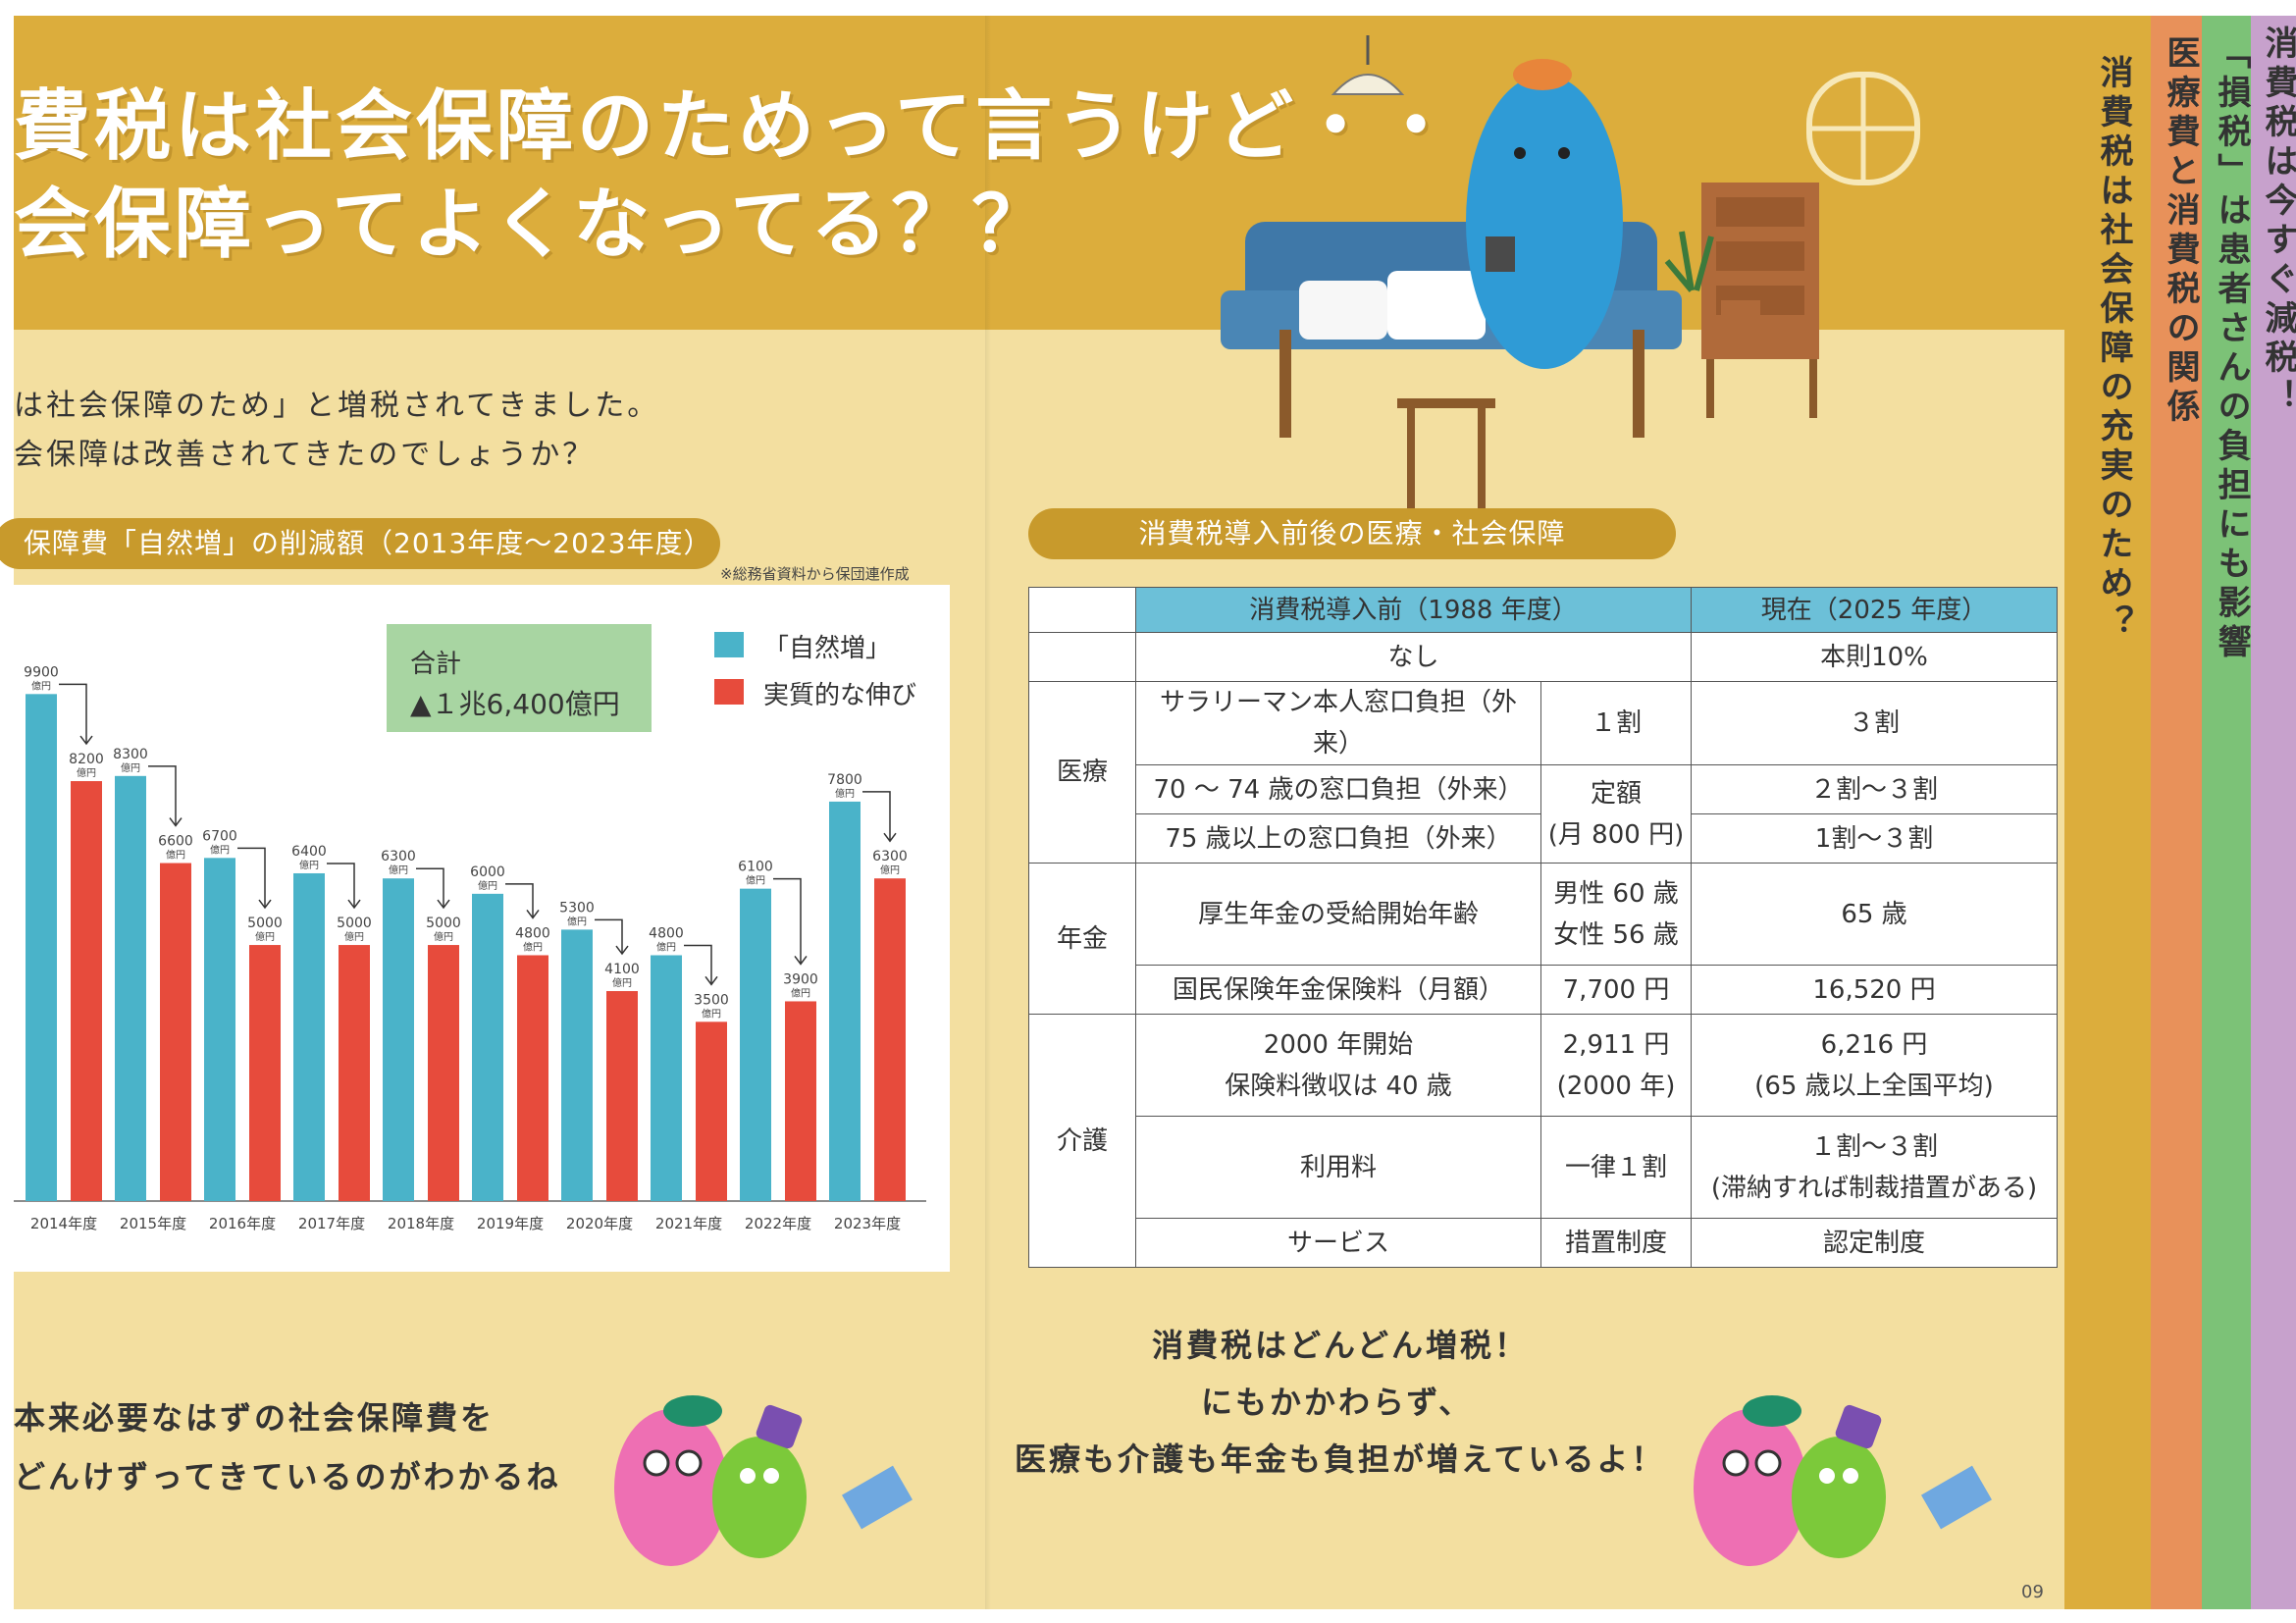 The image size is (2296, 1623). What do you see at coordinates (845, 793) in the screenshot?
I see `data-unit-natural-9: 億円` at bounding box center [845, 793].